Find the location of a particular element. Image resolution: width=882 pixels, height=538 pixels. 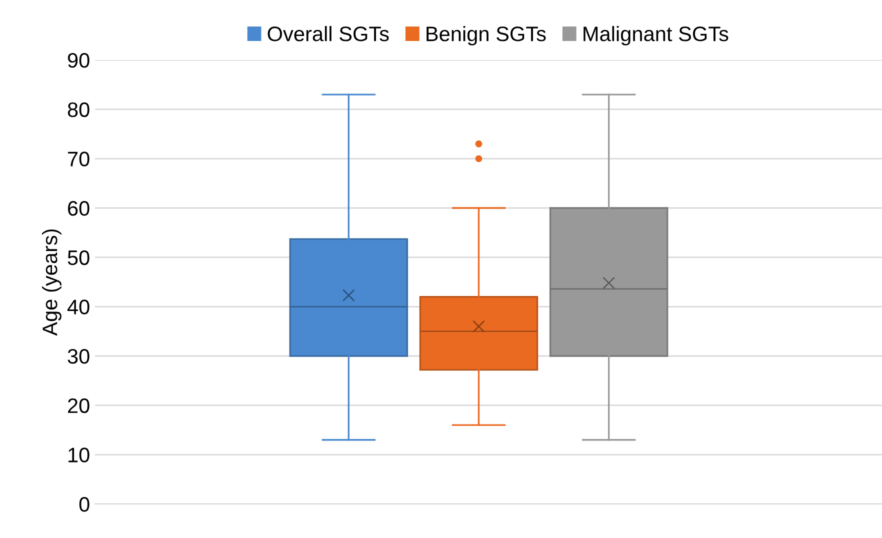

y-axis-title: Age (years) is located at coordinates (52, 282).